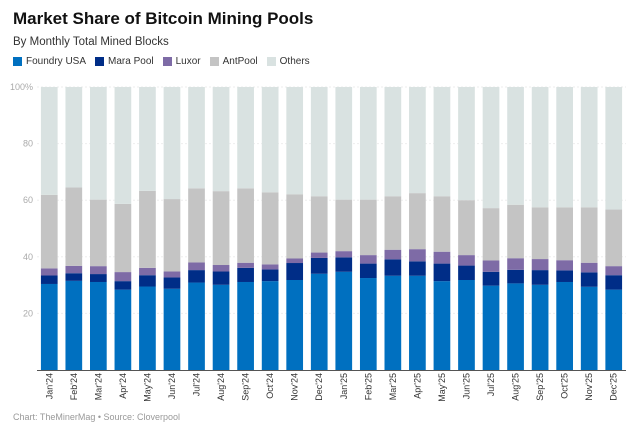  Describe the element at coordinates (163, 18) in the screenshot. I see `chart-title: Market Share of Bitcoin Mining Pools` at that location.